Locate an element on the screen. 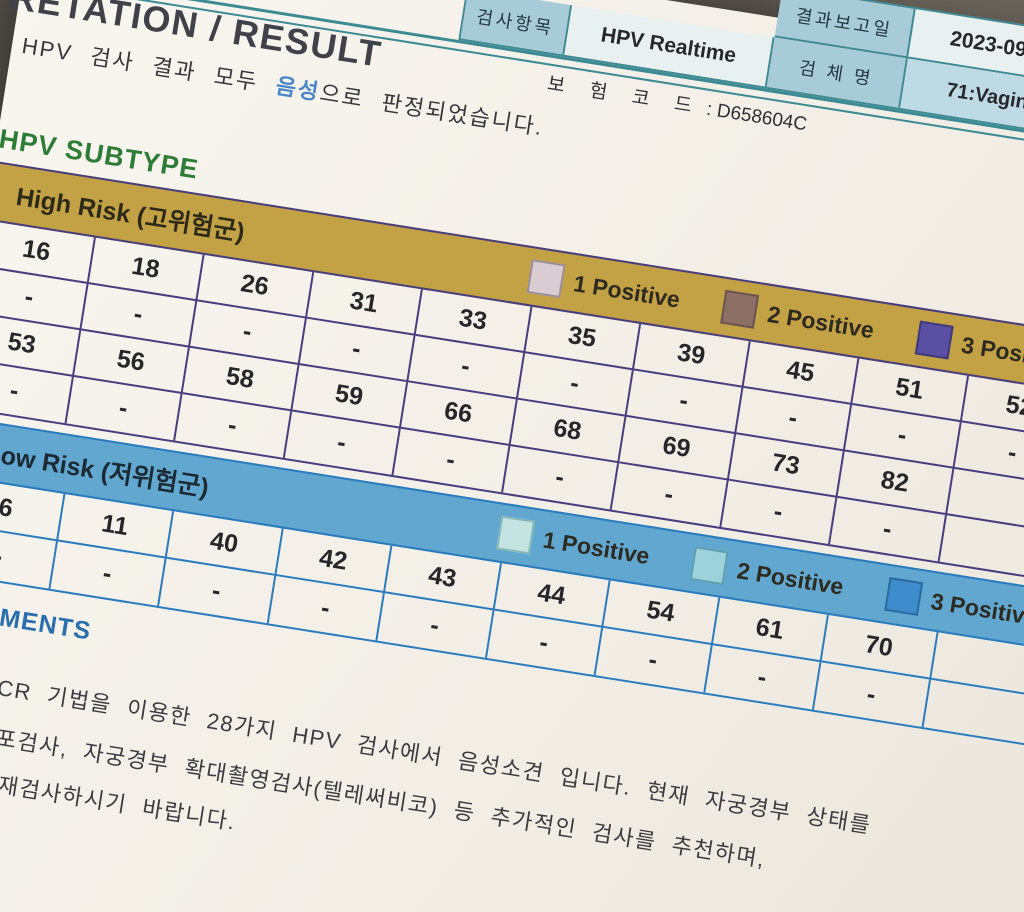 The height and width of the screenshot is (912, 1024). insurance-code-value: D658604C is located at coordinates (762, 118).